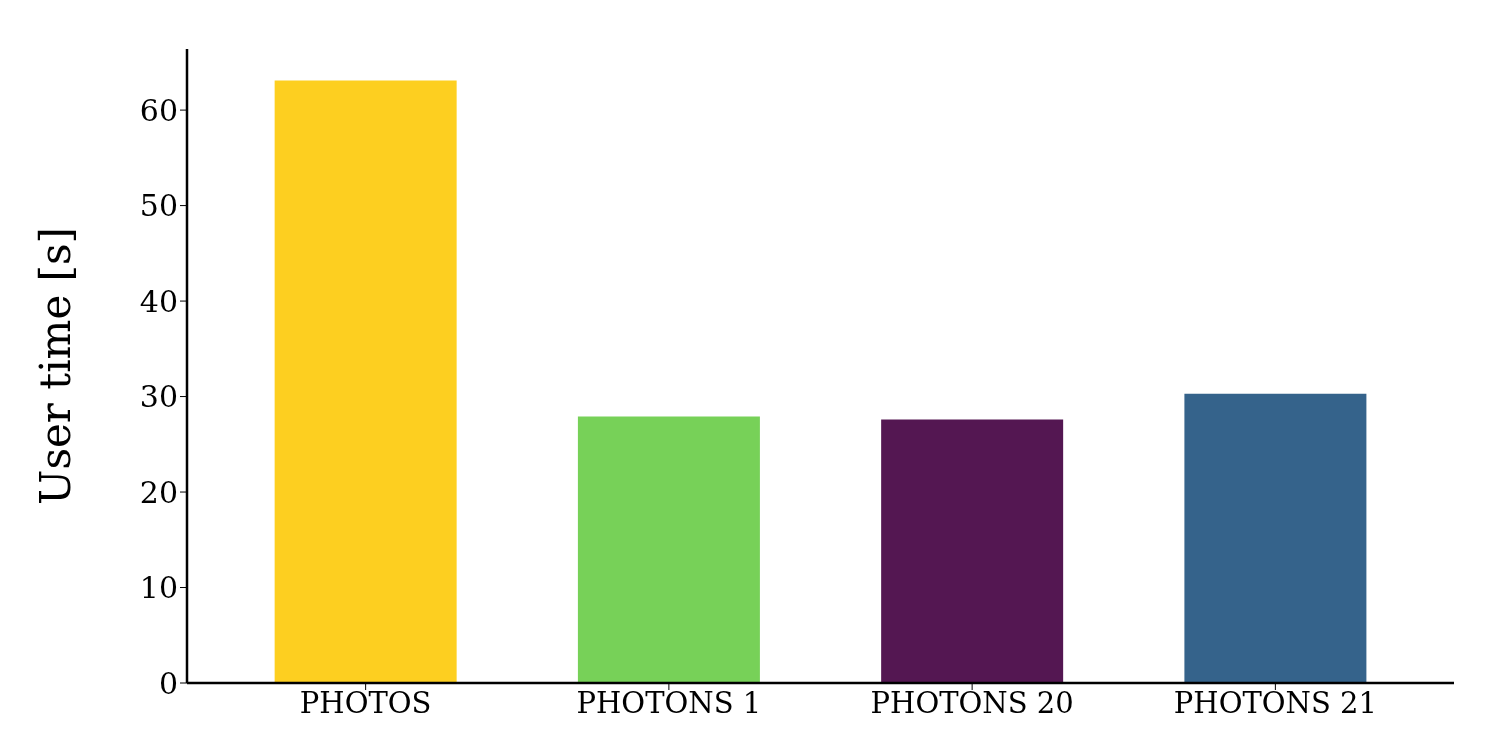  I want to click on y-tick-label: 60, so click(158, 110).